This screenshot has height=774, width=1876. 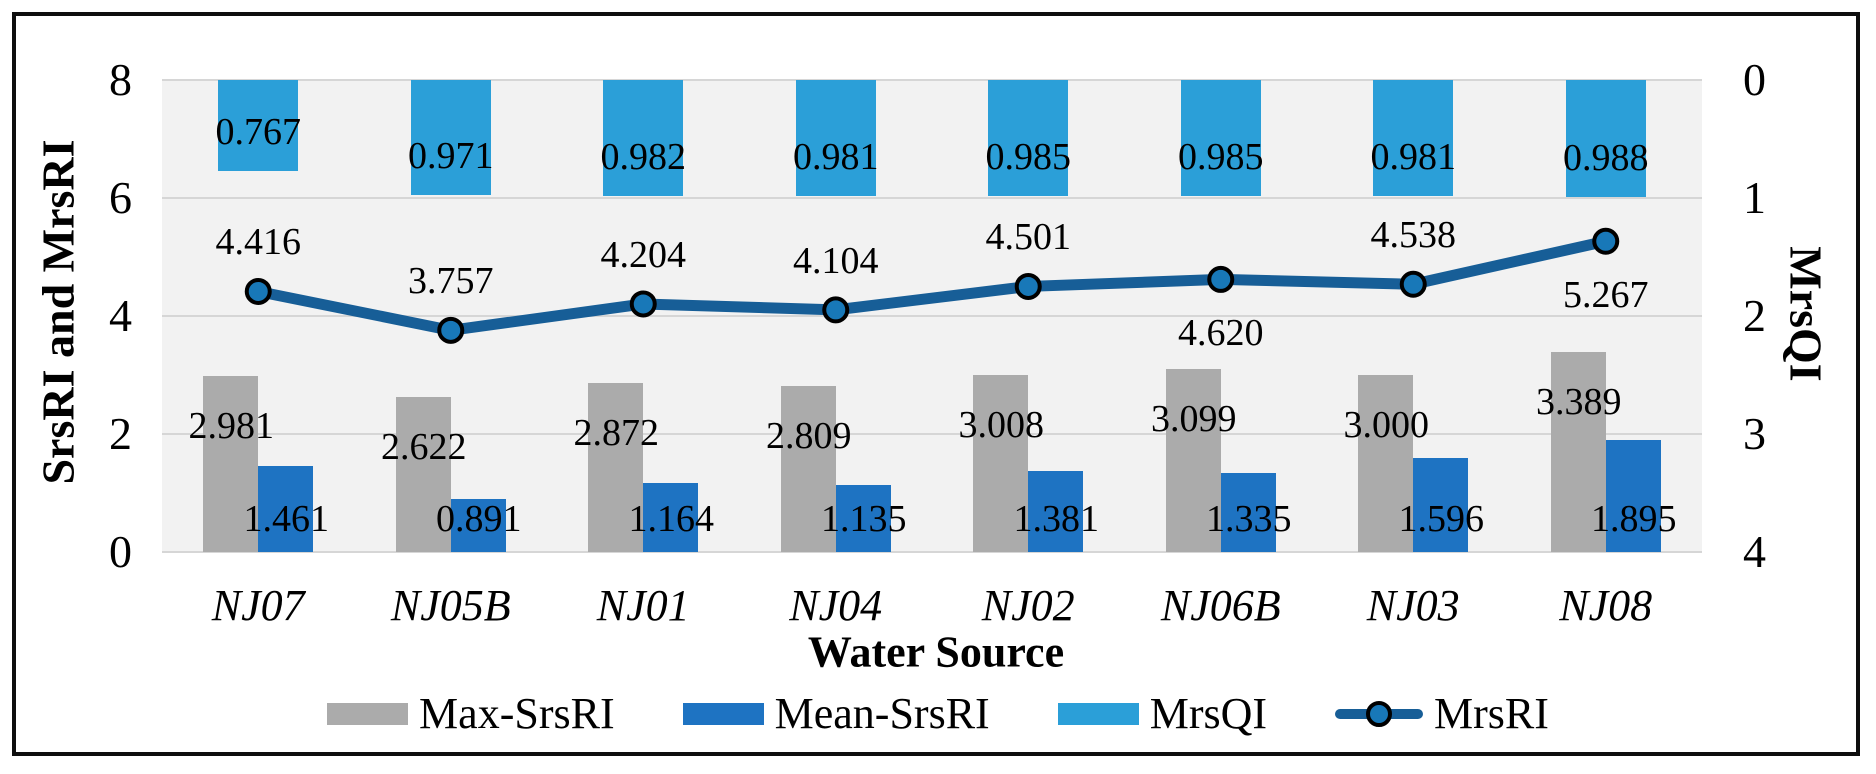 I want to click on mrsri-marker-NJ03, so click(x=1413, y=284).